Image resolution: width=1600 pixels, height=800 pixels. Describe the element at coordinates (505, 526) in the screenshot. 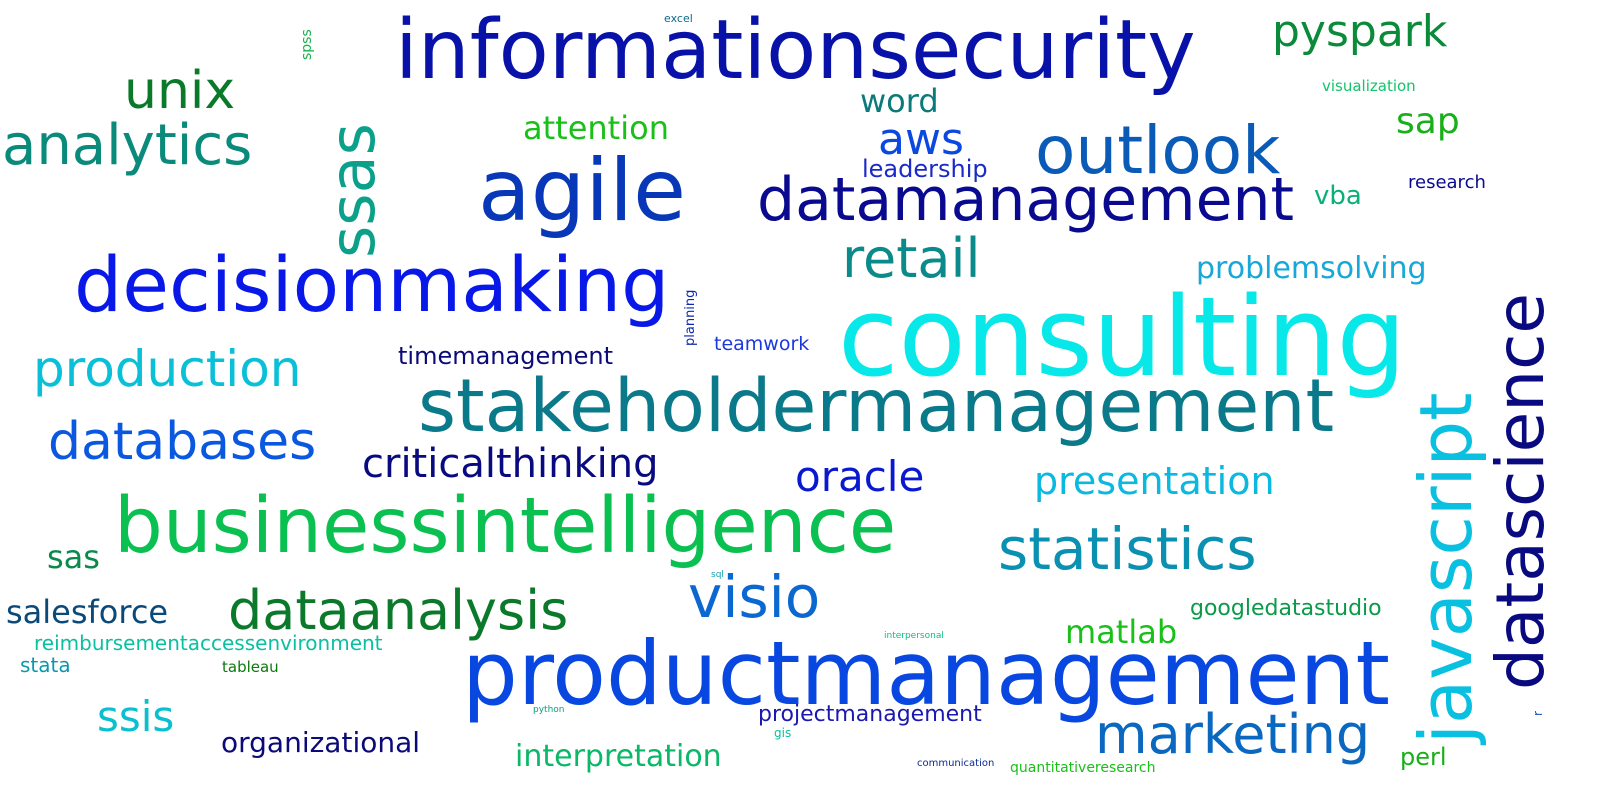

I see `word-businessintelligence: businessintelligence` at that location.